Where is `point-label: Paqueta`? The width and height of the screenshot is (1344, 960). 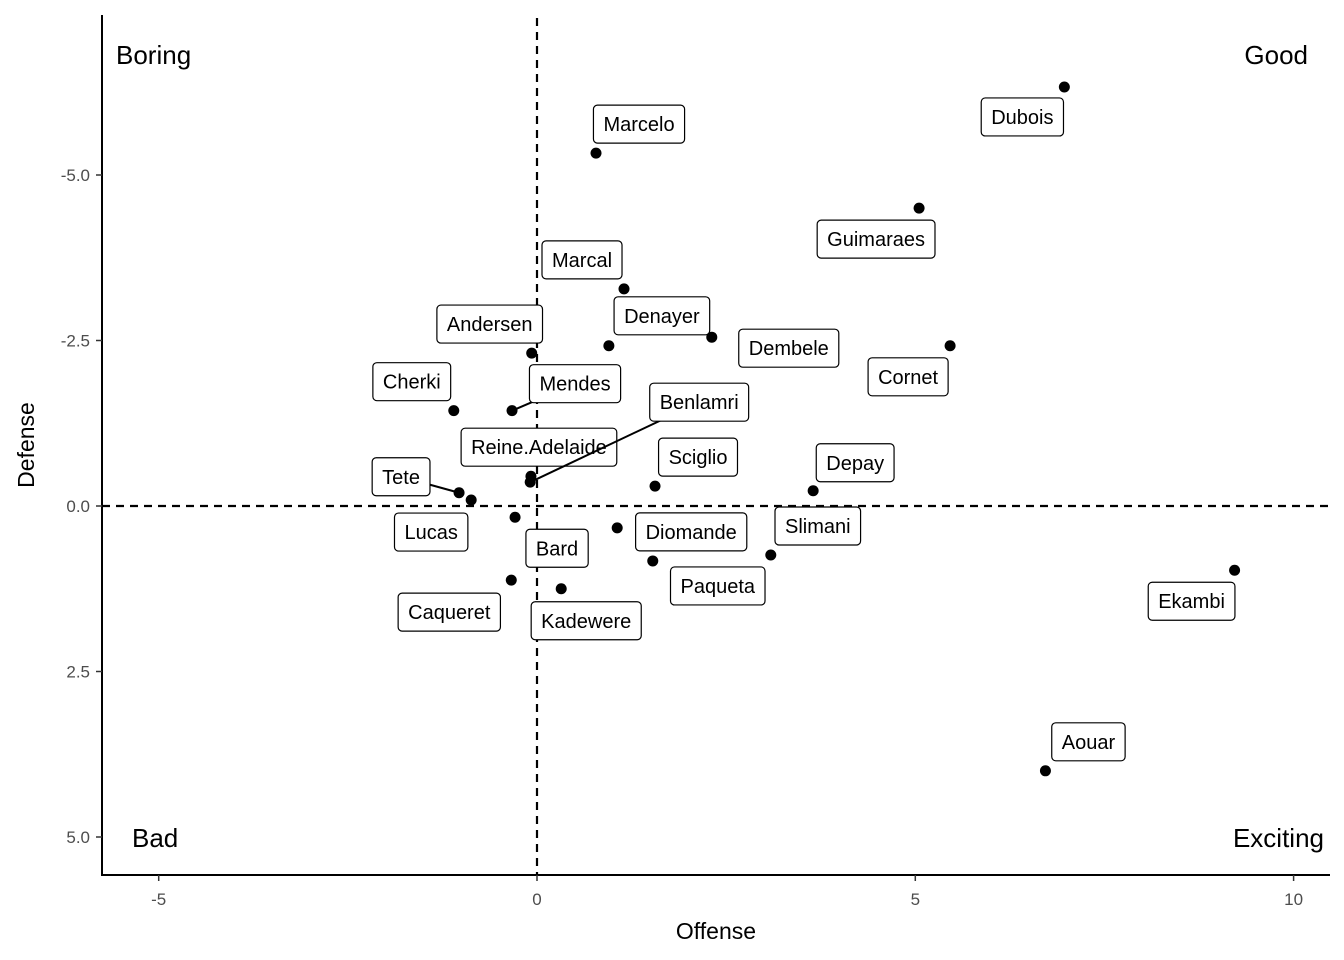
point-label: Paqueta is located at coordinates (717, 586).